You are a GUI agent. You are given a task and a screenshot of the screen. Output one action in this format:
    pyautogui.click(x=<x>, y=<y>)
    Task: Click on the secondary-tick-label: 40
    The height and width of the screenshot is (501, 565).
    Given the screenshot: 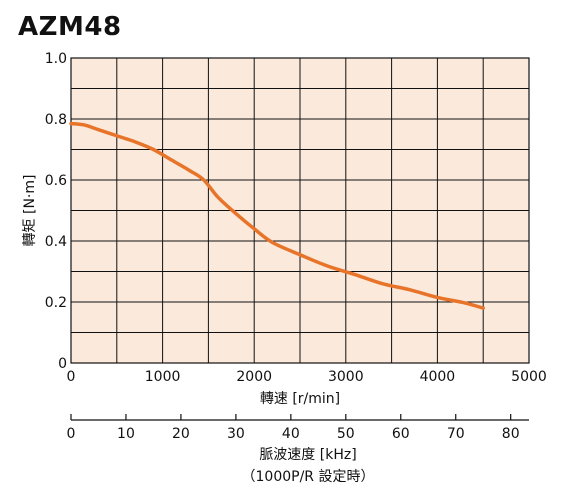 What is the action you would take?
    pyautogui.click(x=291, y=434)
    